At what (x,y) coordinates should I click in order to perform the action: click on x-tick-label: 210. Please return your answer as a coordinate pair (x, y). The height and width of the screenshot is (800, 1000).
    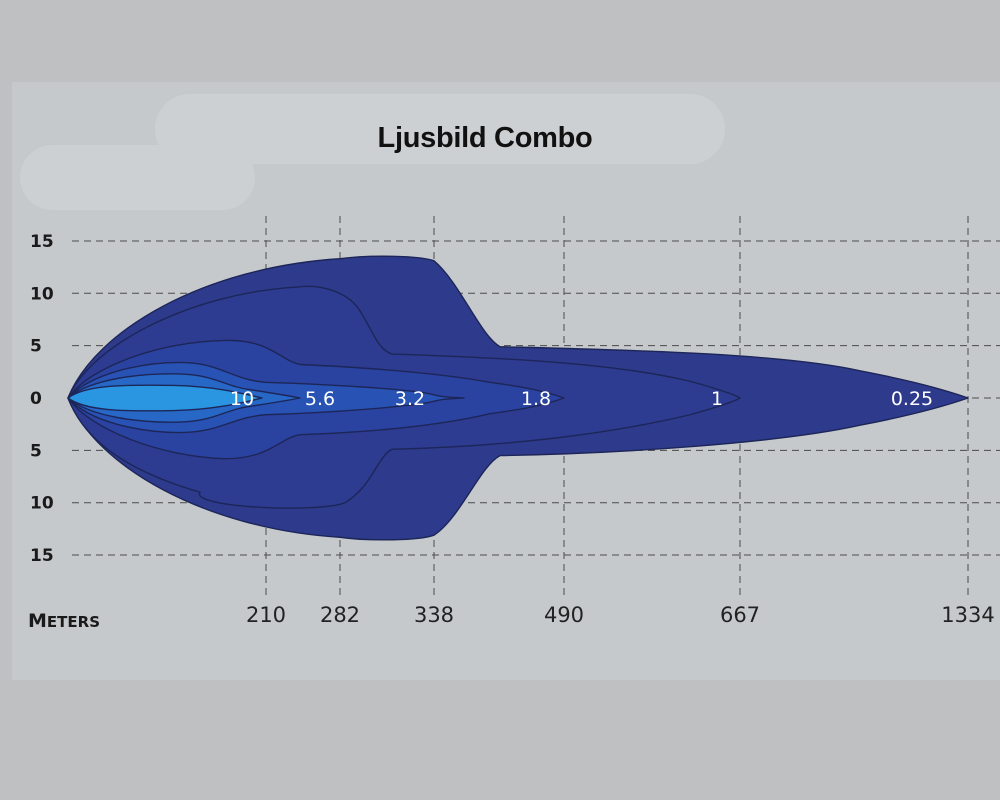
    Looking at the image, I should click on (266, 615).